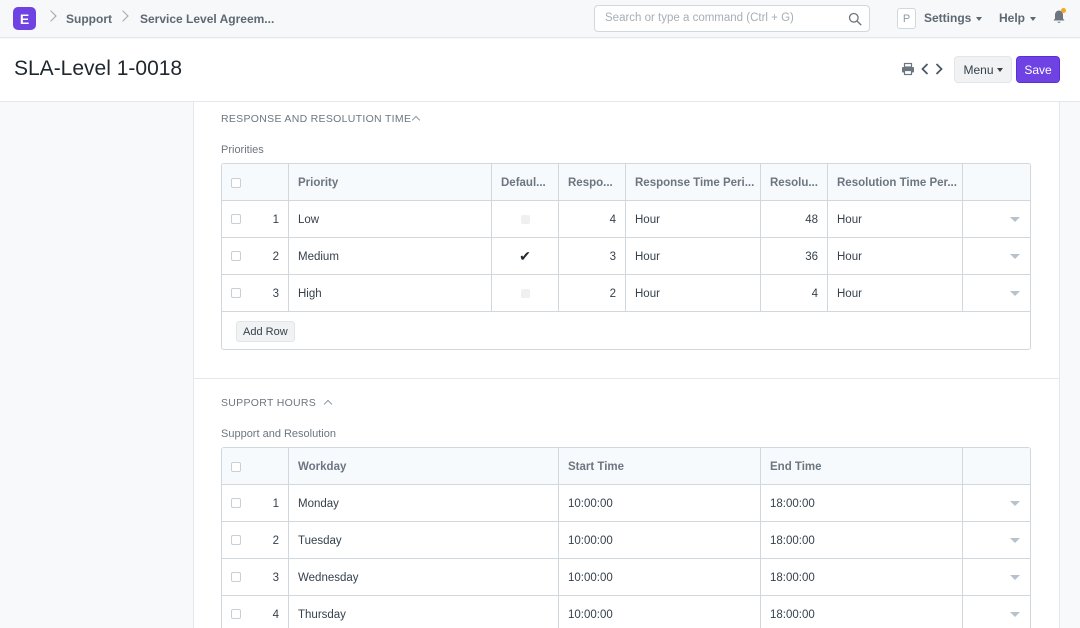 The height and width of the screenshot is (628, 1080). I want to click on bell-icon, so click(1059, 17).